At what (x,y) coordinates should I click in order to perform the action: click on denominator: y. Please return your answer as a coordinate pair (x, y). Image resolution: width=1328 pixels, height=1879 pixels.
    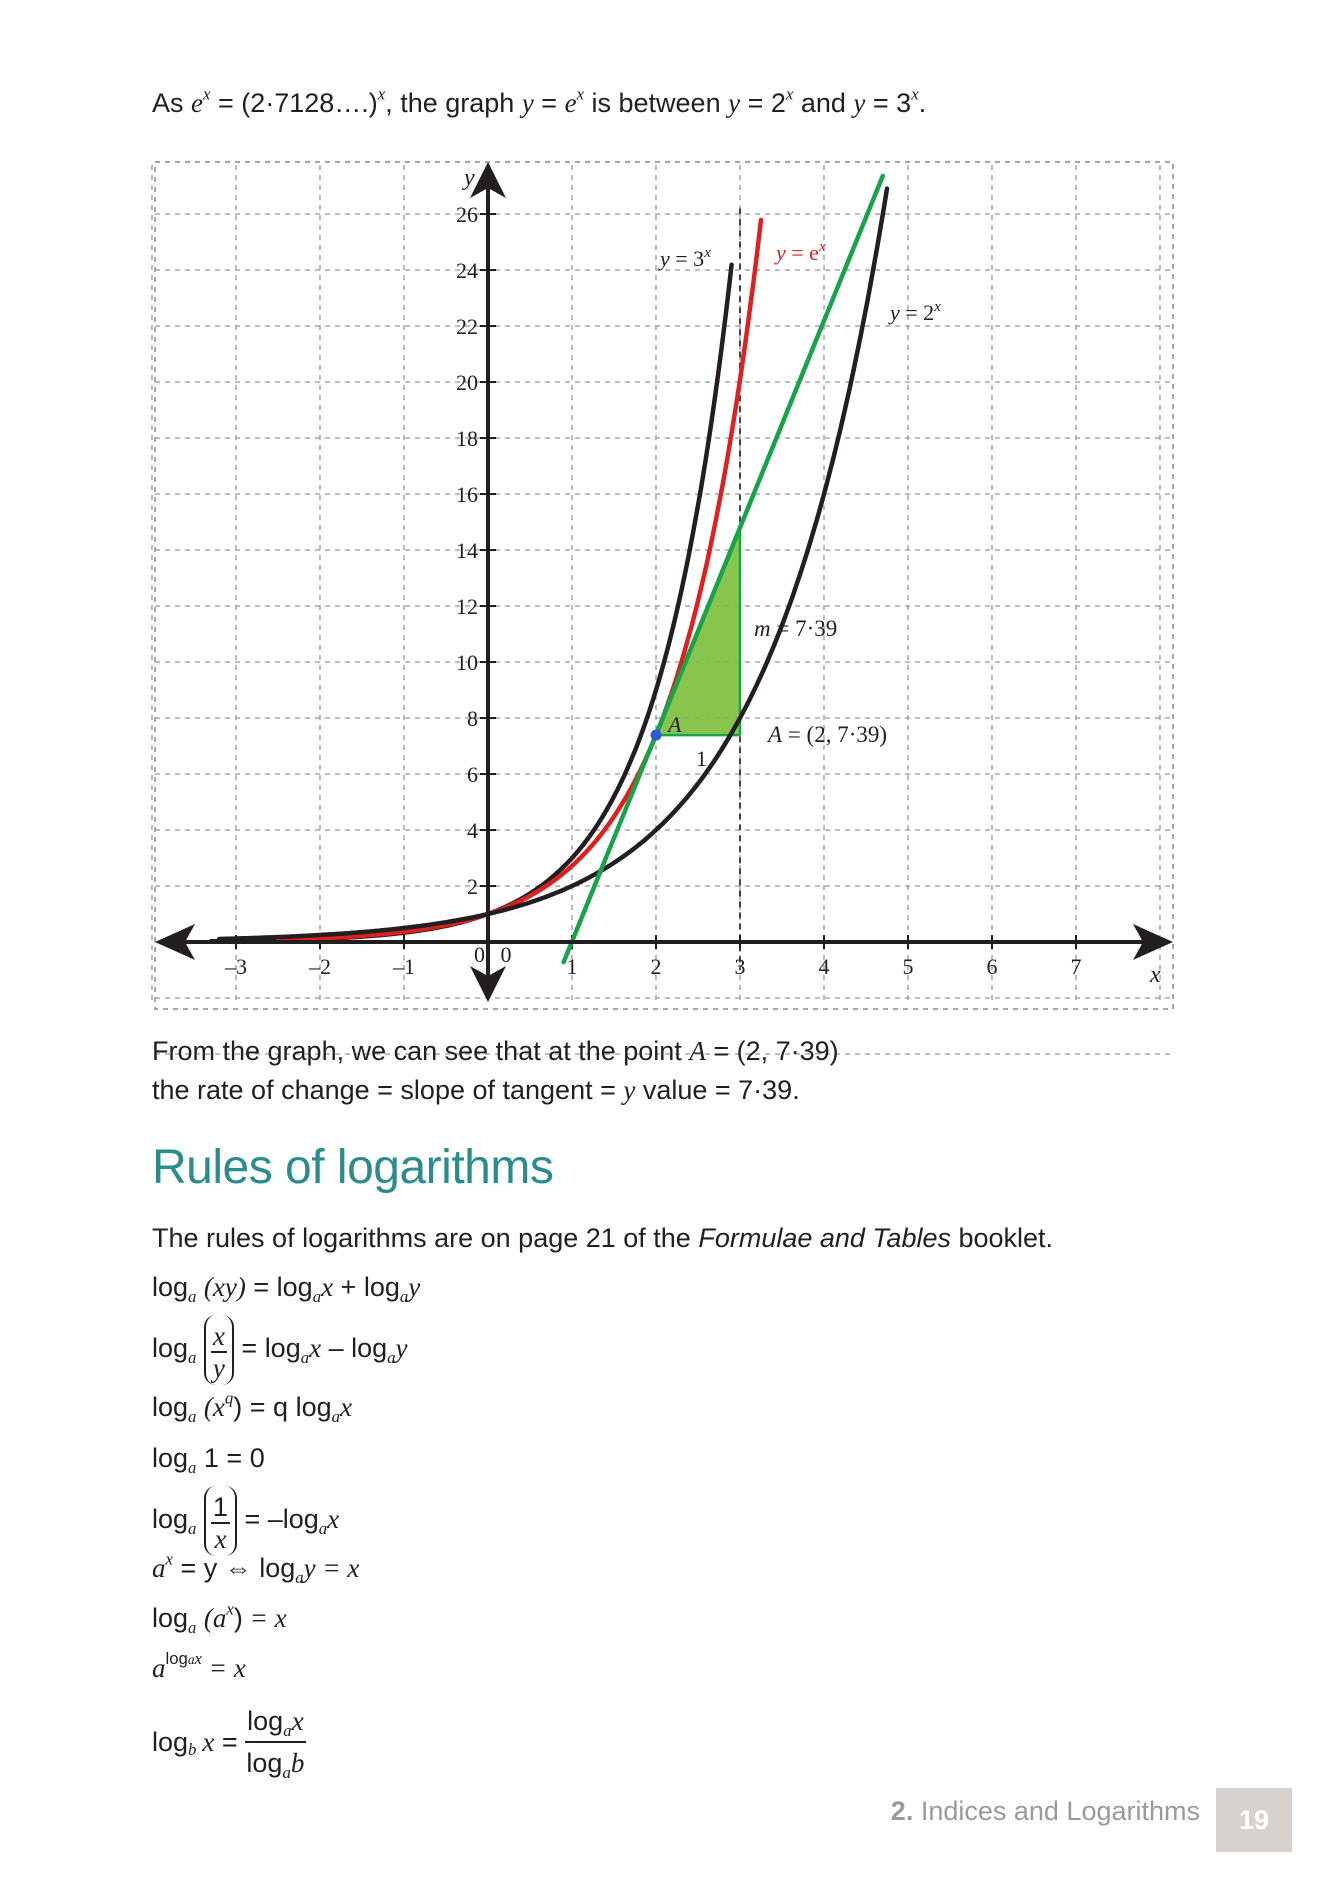
    Looking at the image, I should click on (218, 1367).